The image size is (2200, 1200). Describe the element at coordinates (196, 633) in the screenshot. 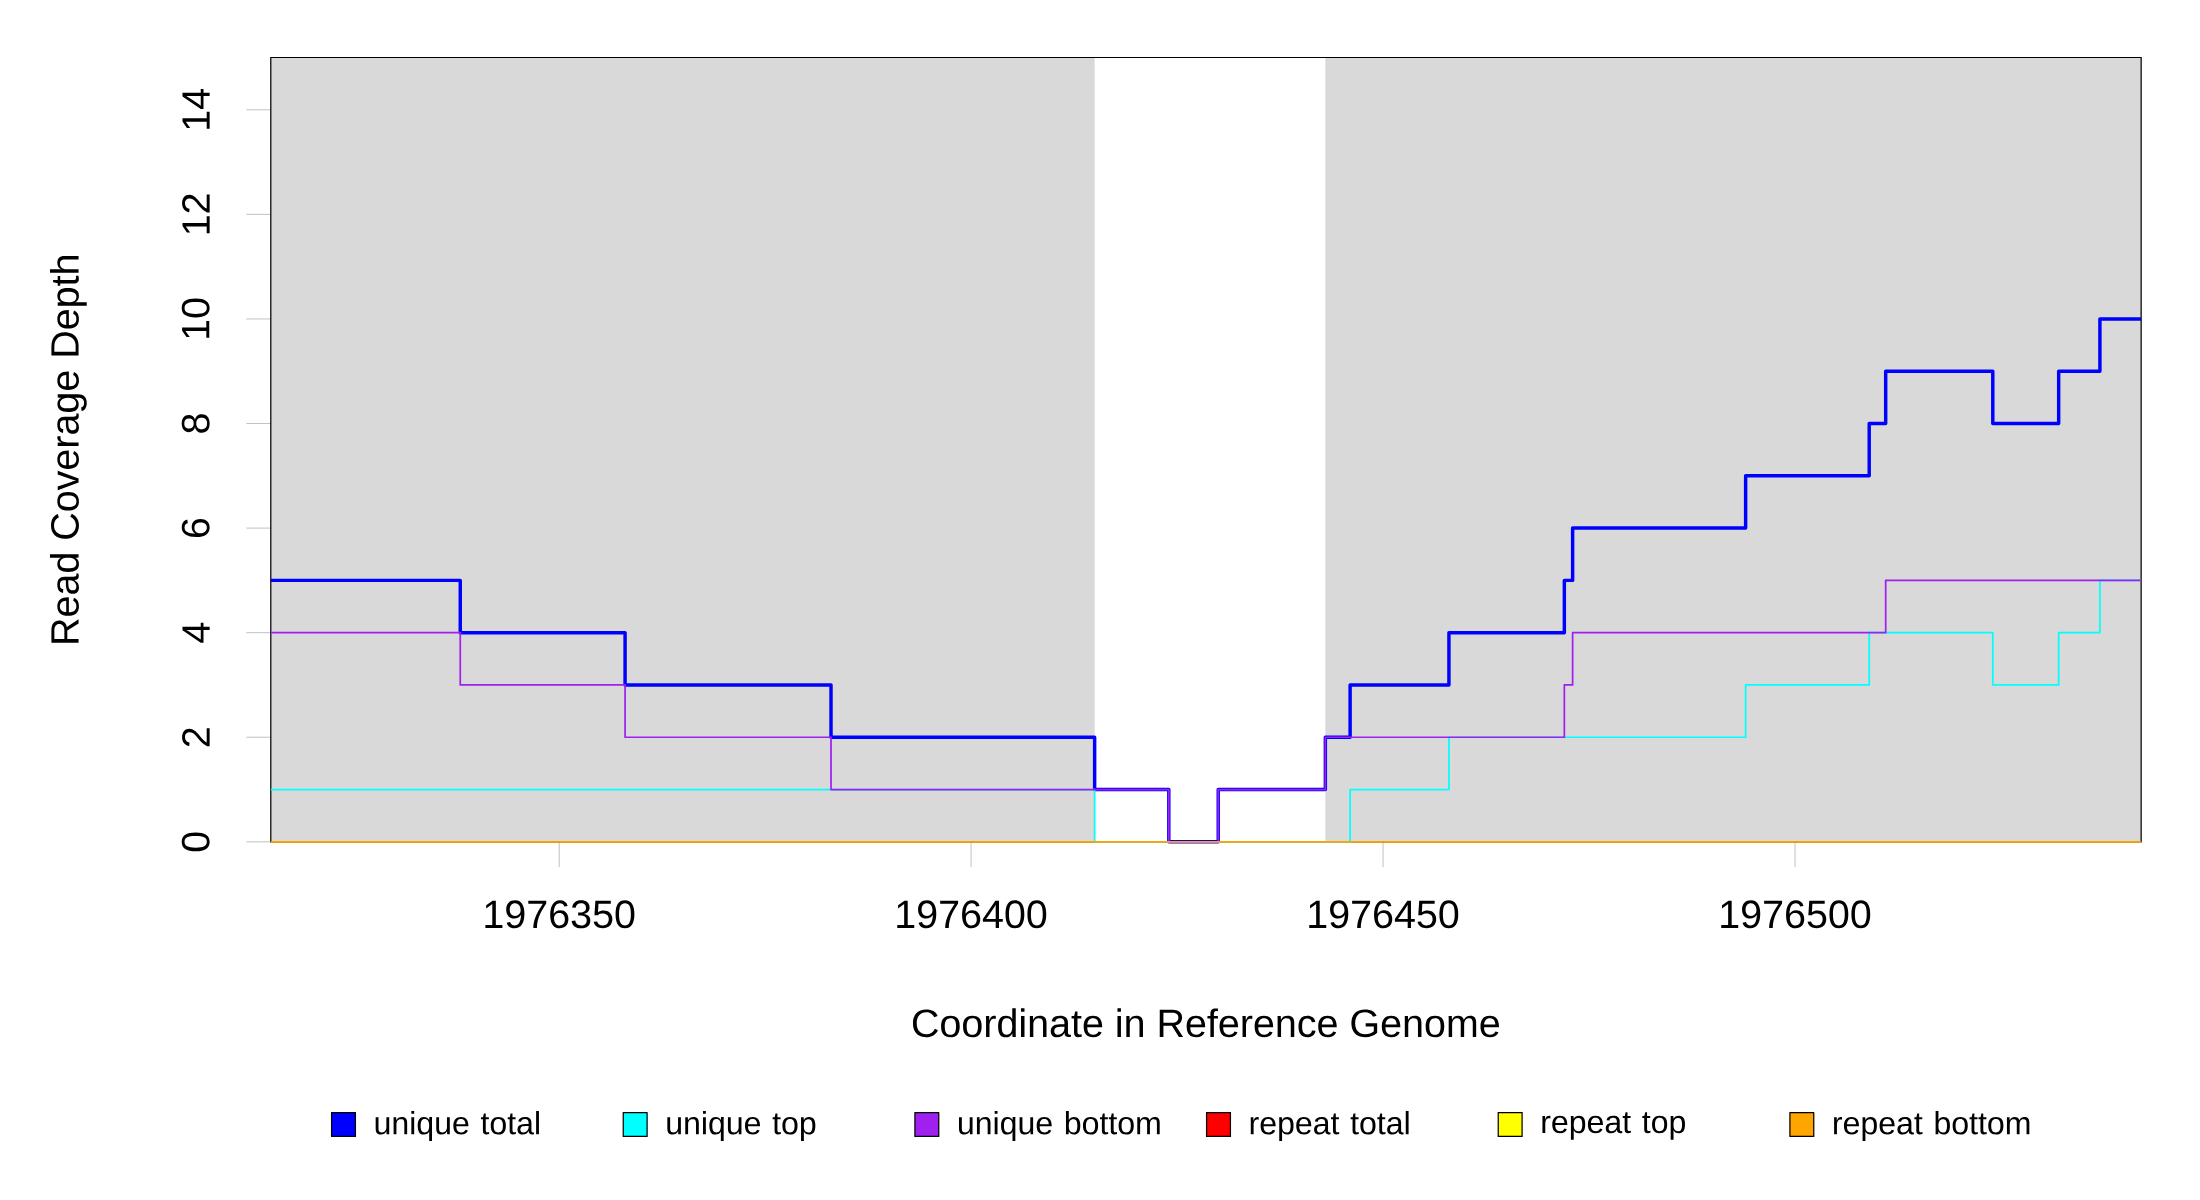

I see `y-tick-label: 4` at that location.